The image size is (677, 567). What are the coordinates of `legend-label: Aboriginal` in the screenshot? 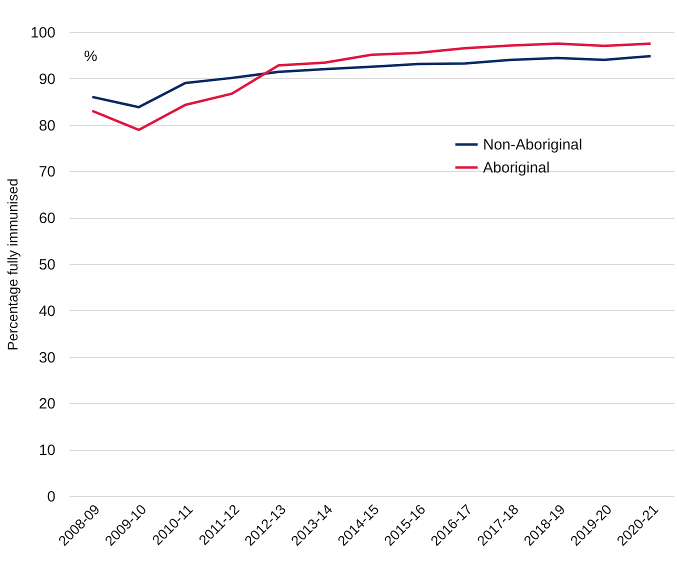 It's located at (516, 168).